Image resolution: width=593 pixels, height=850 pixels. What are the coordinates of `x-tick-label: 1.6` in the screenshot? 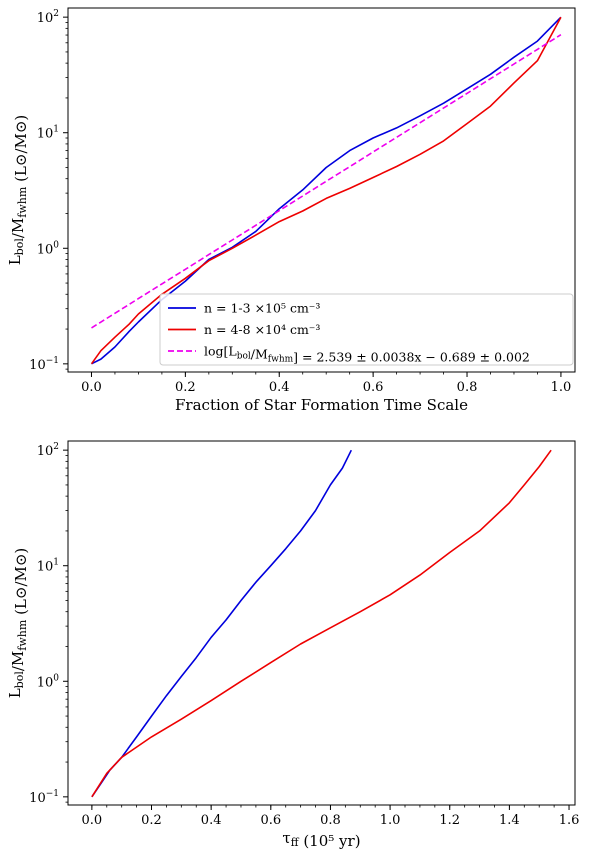 It's located at (569, 820).